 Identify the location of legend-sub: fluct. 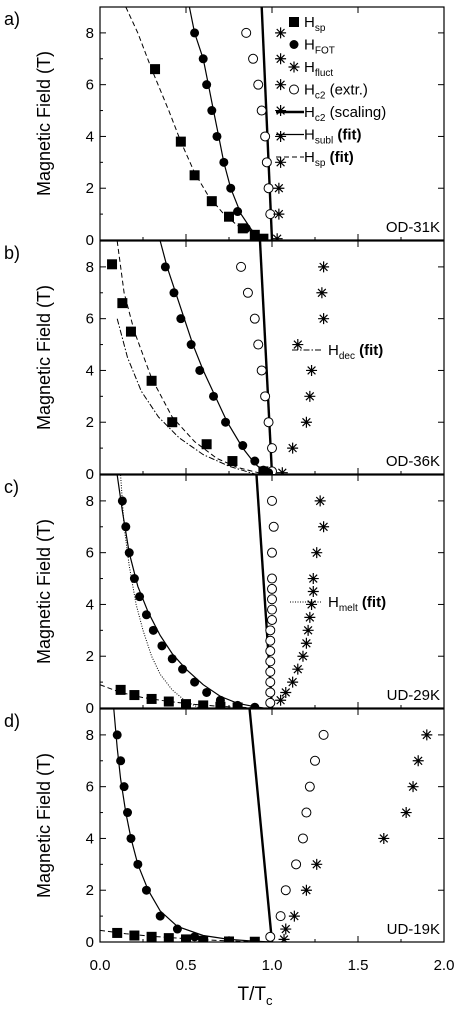
(324, 73).